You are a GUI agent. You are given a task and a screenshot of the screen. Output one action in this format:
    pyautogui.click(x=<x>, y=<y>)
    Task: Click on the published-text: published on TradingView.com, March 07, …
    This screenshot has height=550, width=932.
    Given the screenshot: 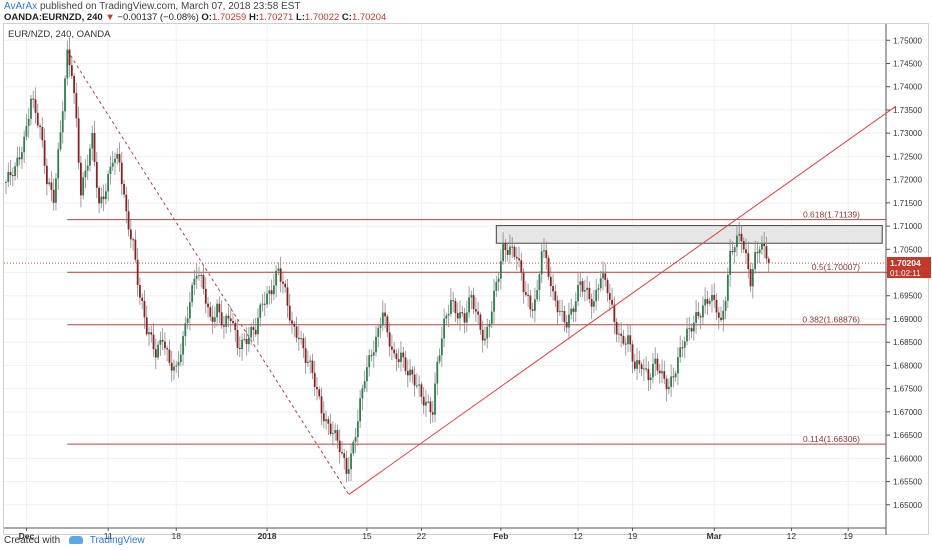 What is the action you would take?
    pyautogui.click(x=170, y=6)
    